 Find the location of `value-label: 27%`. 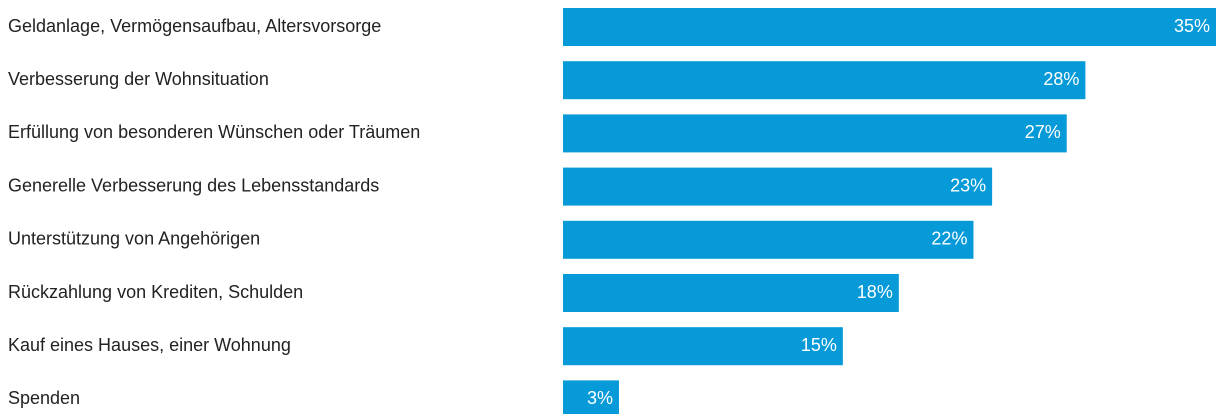

value-label: 27% is located at coordinates (1043, 132).